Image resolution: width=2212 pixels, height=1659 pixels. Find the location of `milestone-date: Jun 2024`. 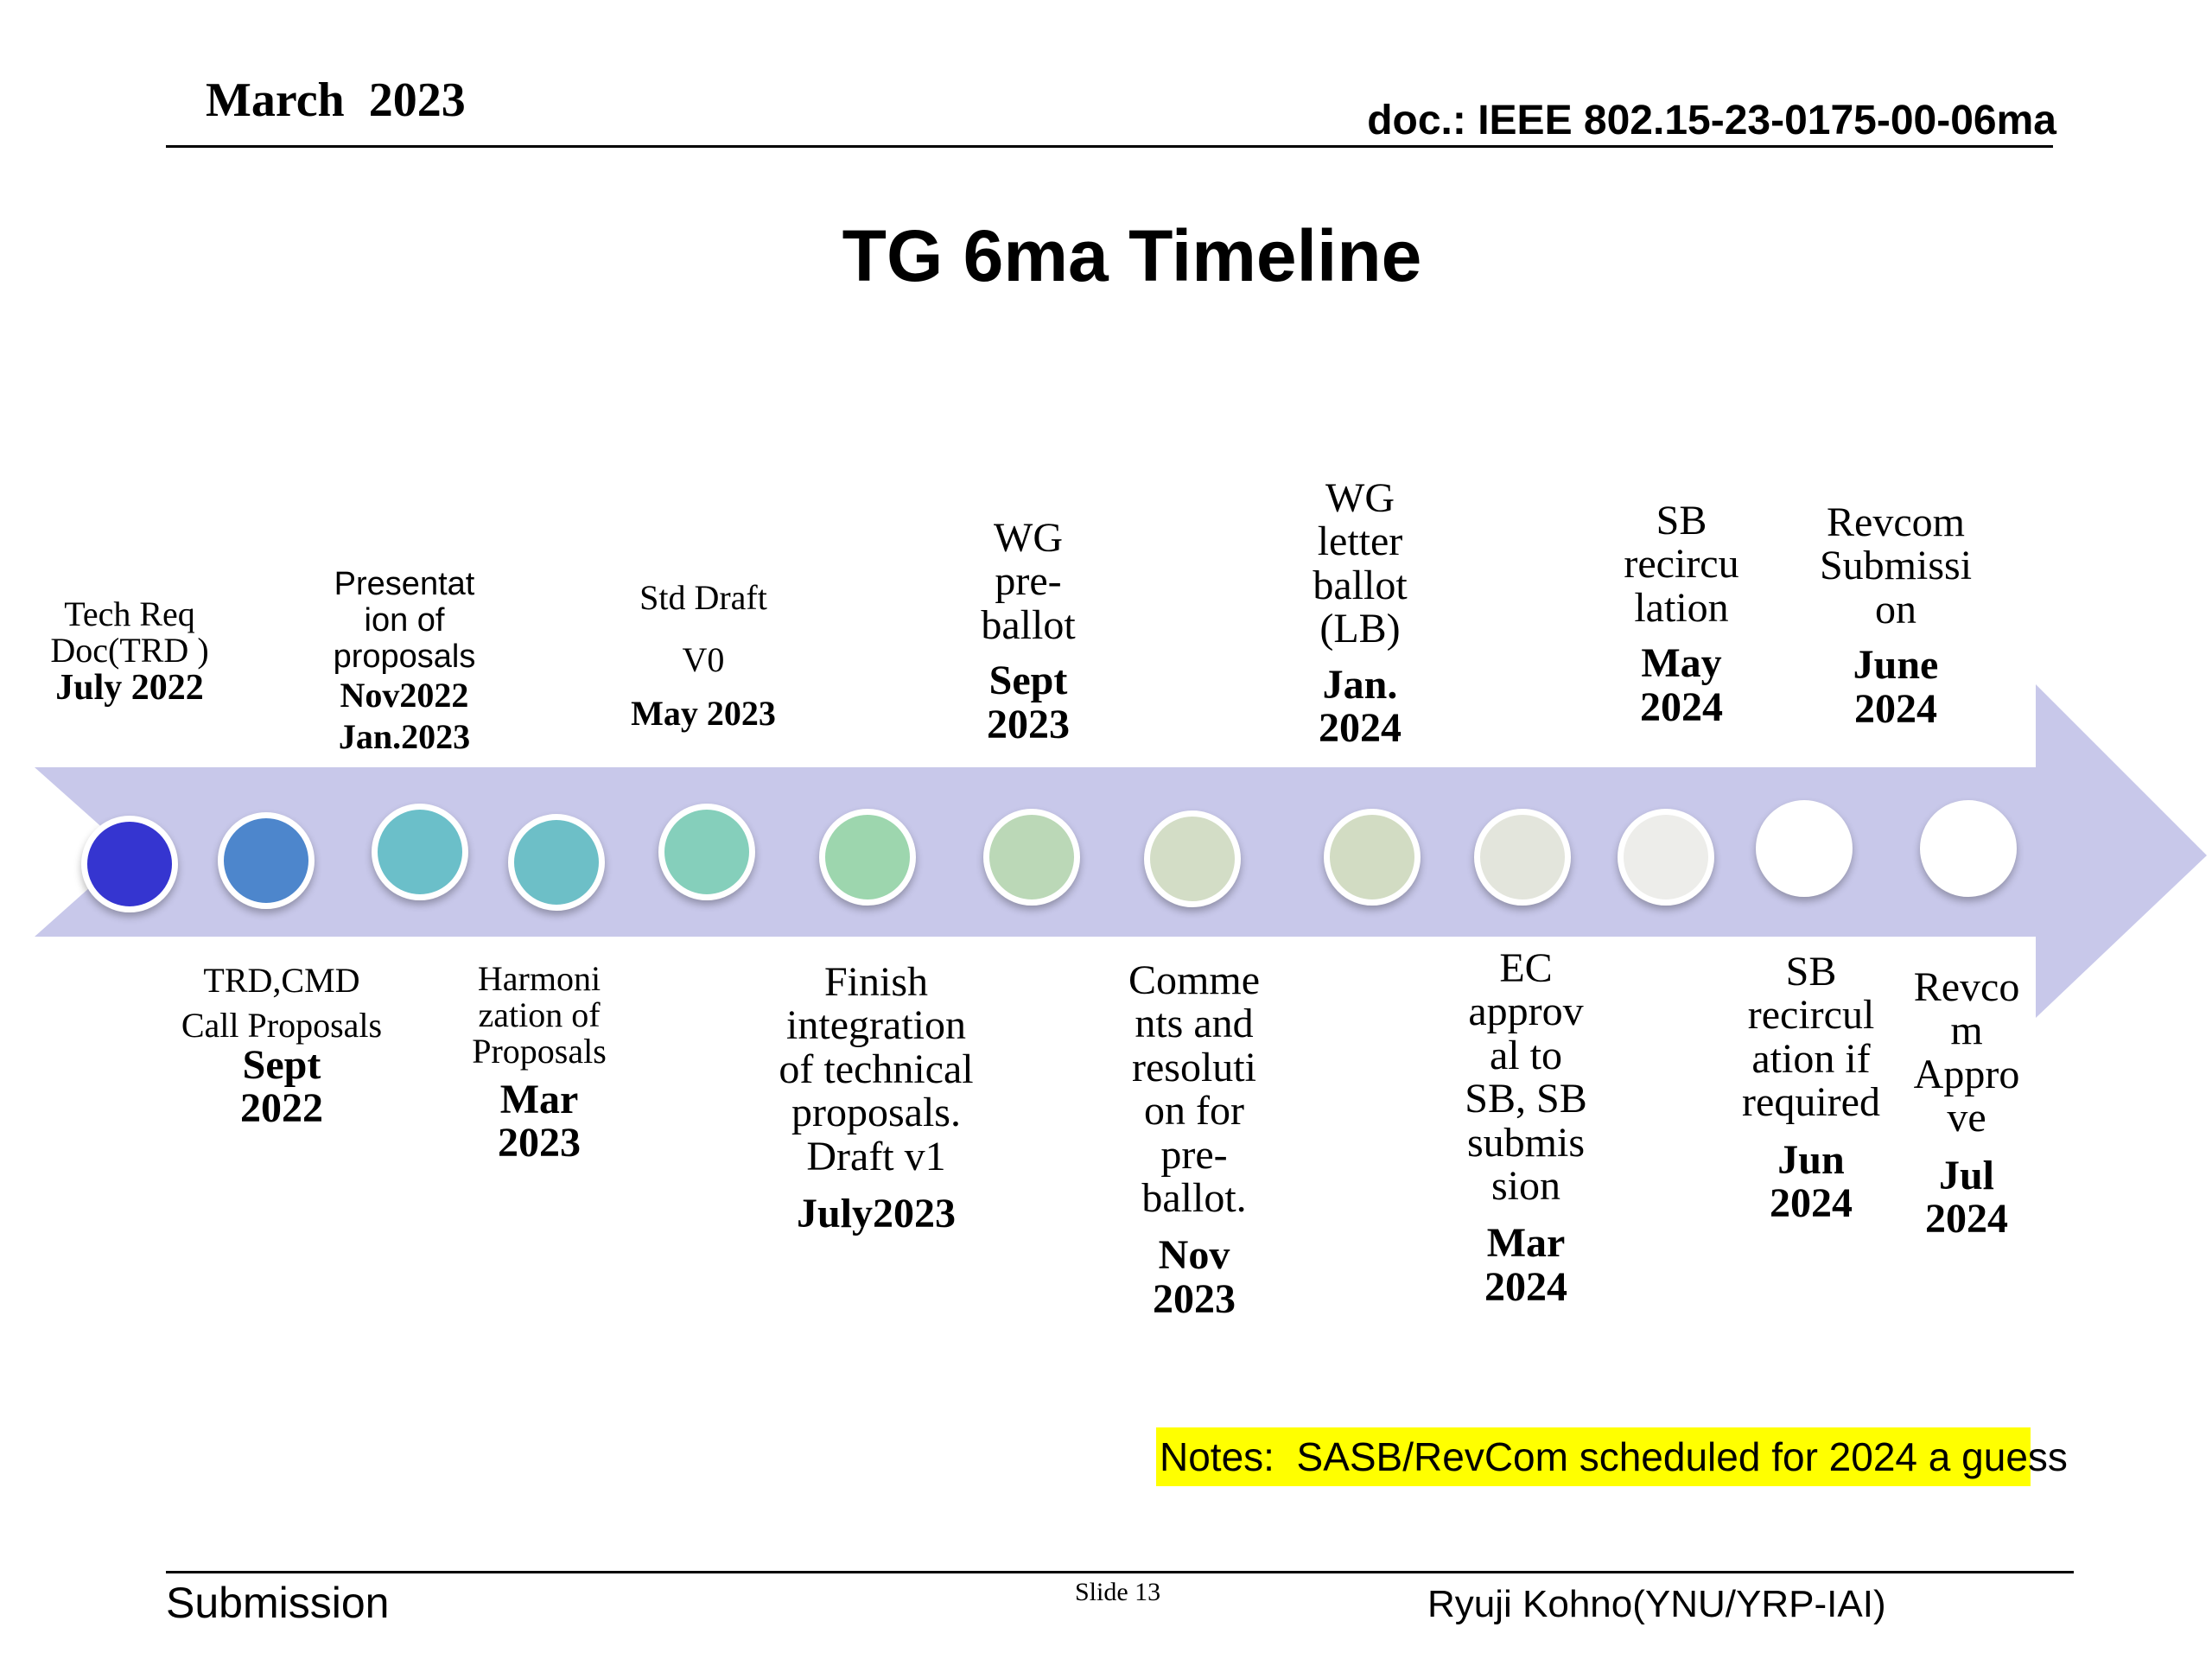

milestone-date: Jun 2024 is located at coordinates (1811, 1181).